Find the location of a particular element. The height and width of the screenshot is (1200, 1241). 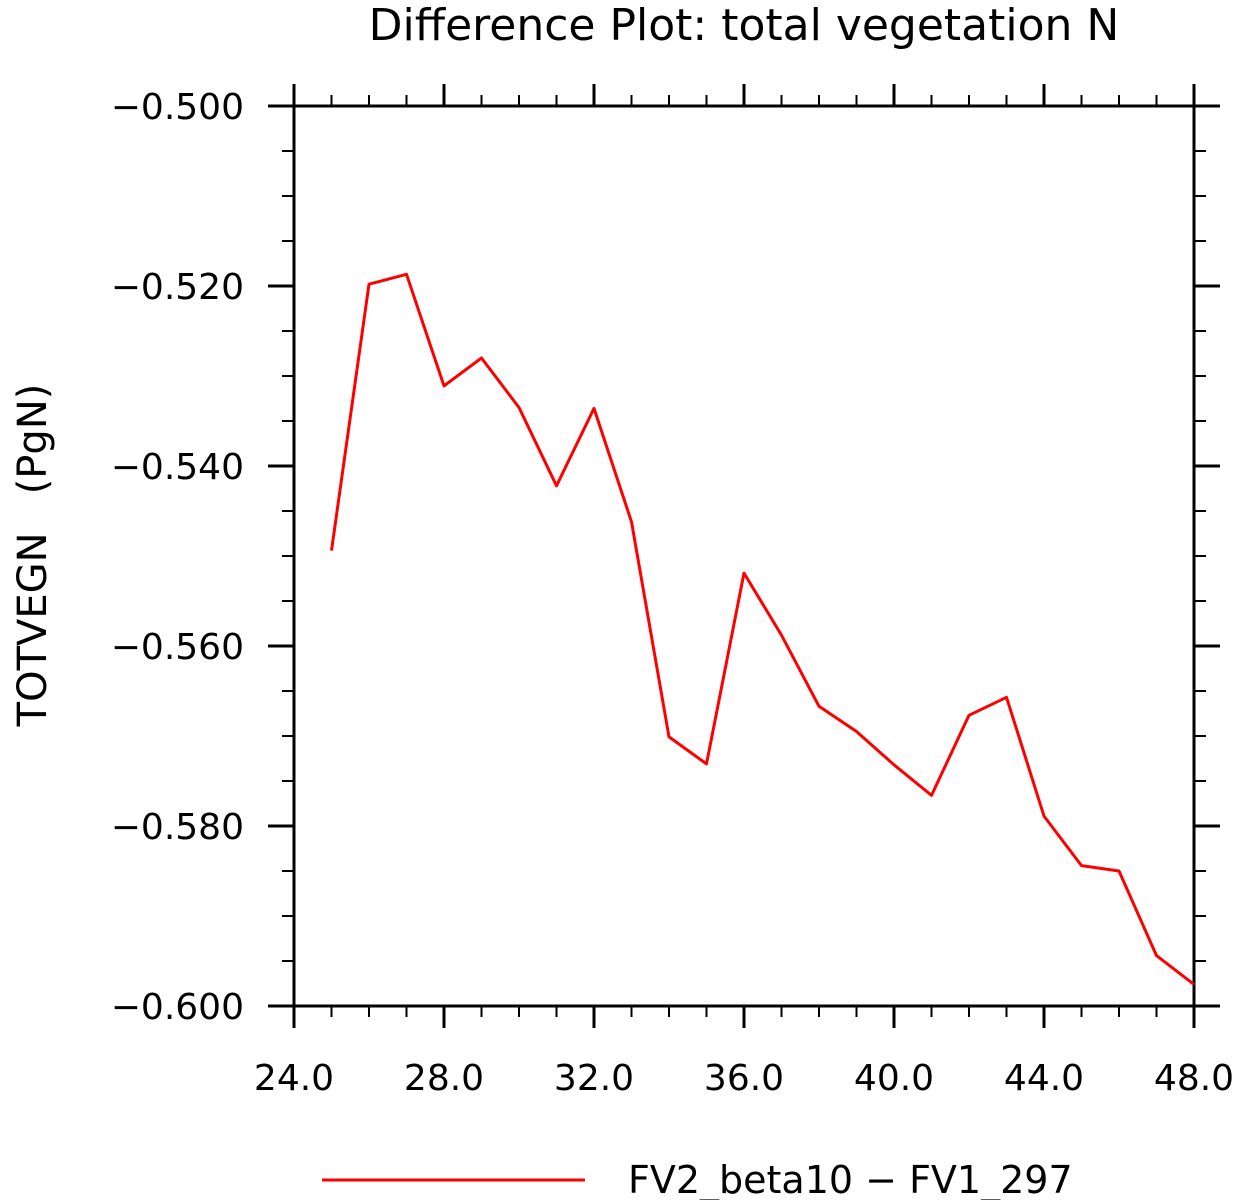

x-tick-label: 44.0 is located at coordinates (1044, 1078).